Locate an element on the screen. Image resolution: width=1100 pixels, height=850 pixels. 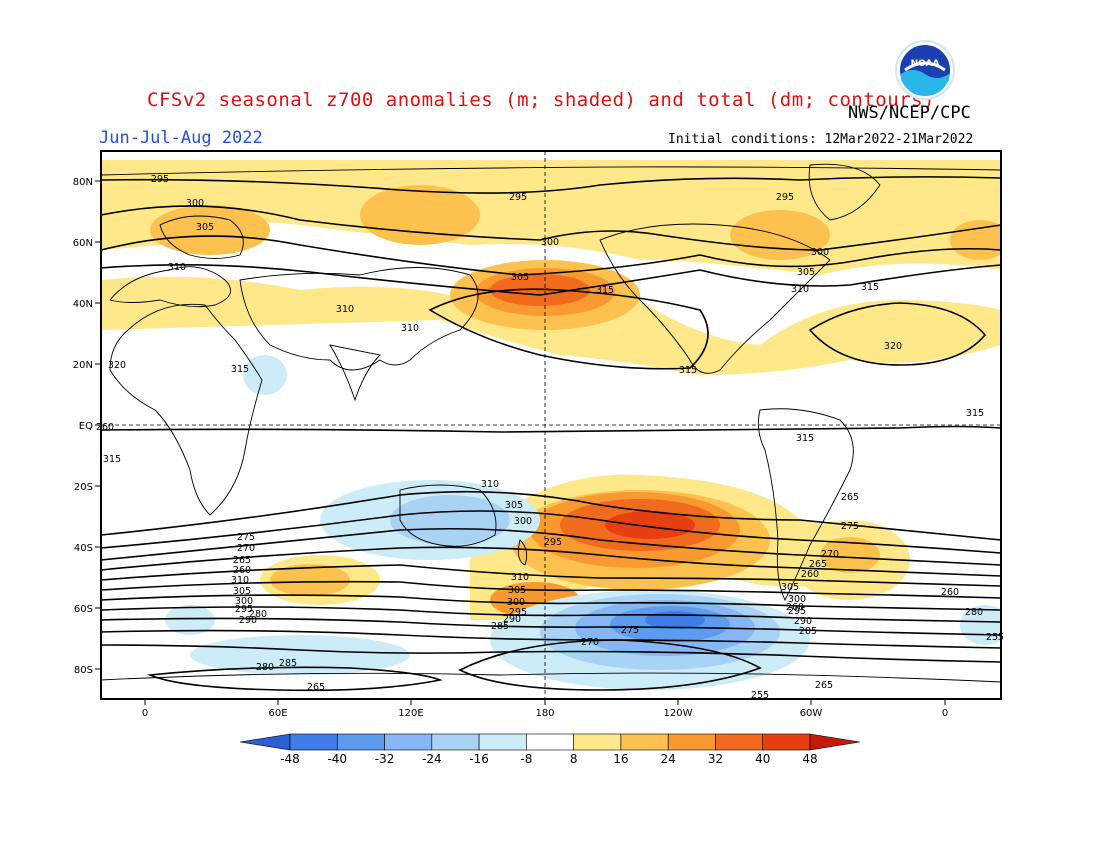
colorbar-label: -24 is located at coordinates (432, 759).